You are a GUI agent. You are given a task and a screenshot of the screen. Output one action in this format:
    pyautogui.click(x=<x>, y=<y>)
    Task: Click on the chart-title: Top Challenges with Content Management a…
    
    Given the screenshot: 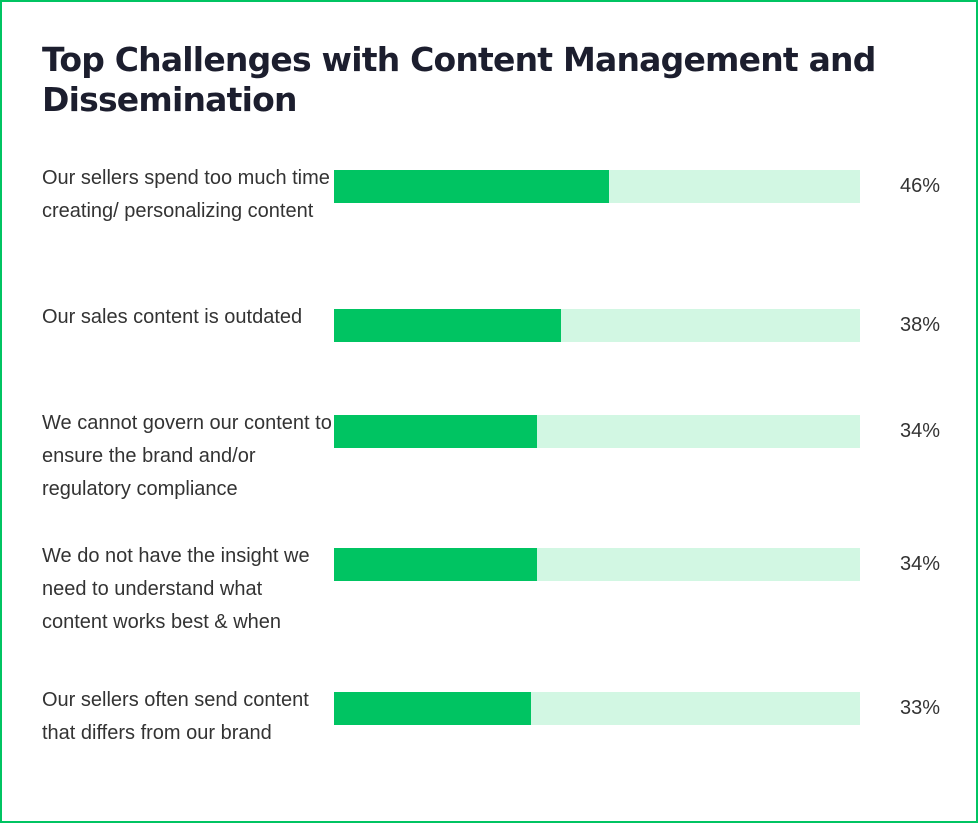 What is the action you would take?
    pyautogui.click(x=459, y=79)
    